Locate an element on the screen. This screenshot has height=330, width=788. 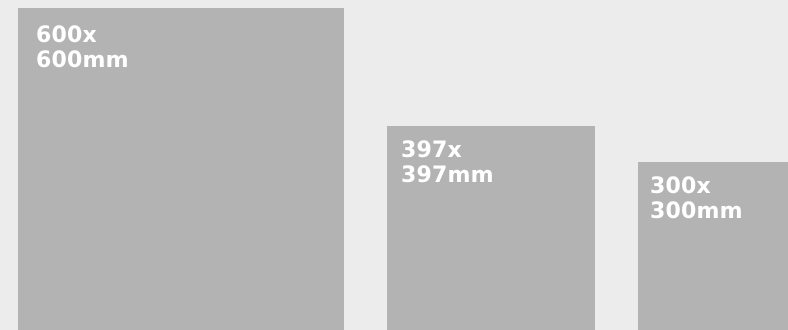
tile-397mm-label-line1: 397x is located at coordinates (431, 150).